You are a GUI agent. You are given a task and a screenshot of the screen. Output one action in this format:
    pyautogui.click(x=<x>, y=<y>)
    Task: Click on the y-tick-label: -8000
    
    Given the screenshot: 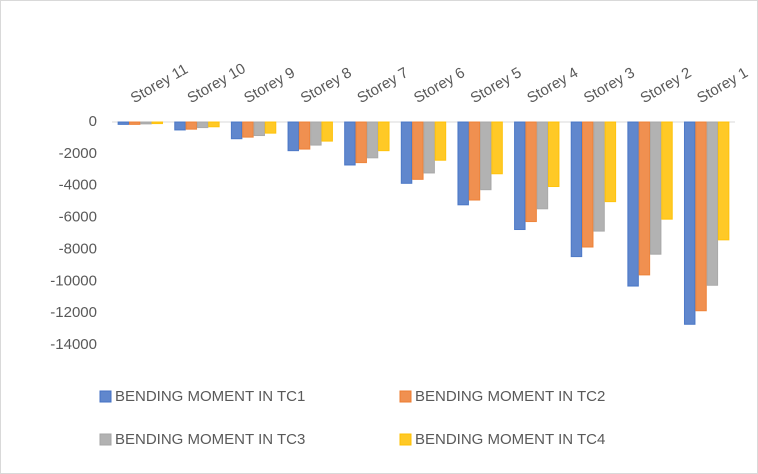 What is the action you would take?
    pyautogui.click(x=78, y=248)
    